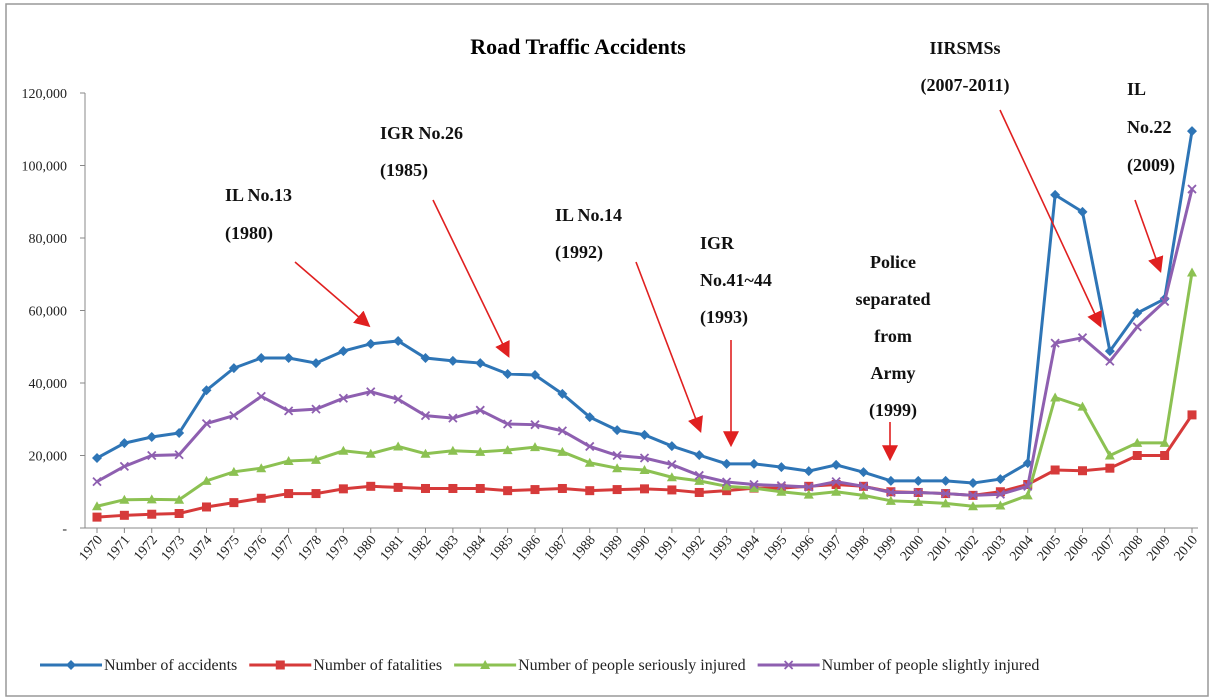 The width and height of the screenshot is (1214, 700). What do you see at coordinates (693, 548) in the screenshot?
I see `x-tick-label: 1992` at bounding box center [693, 548].